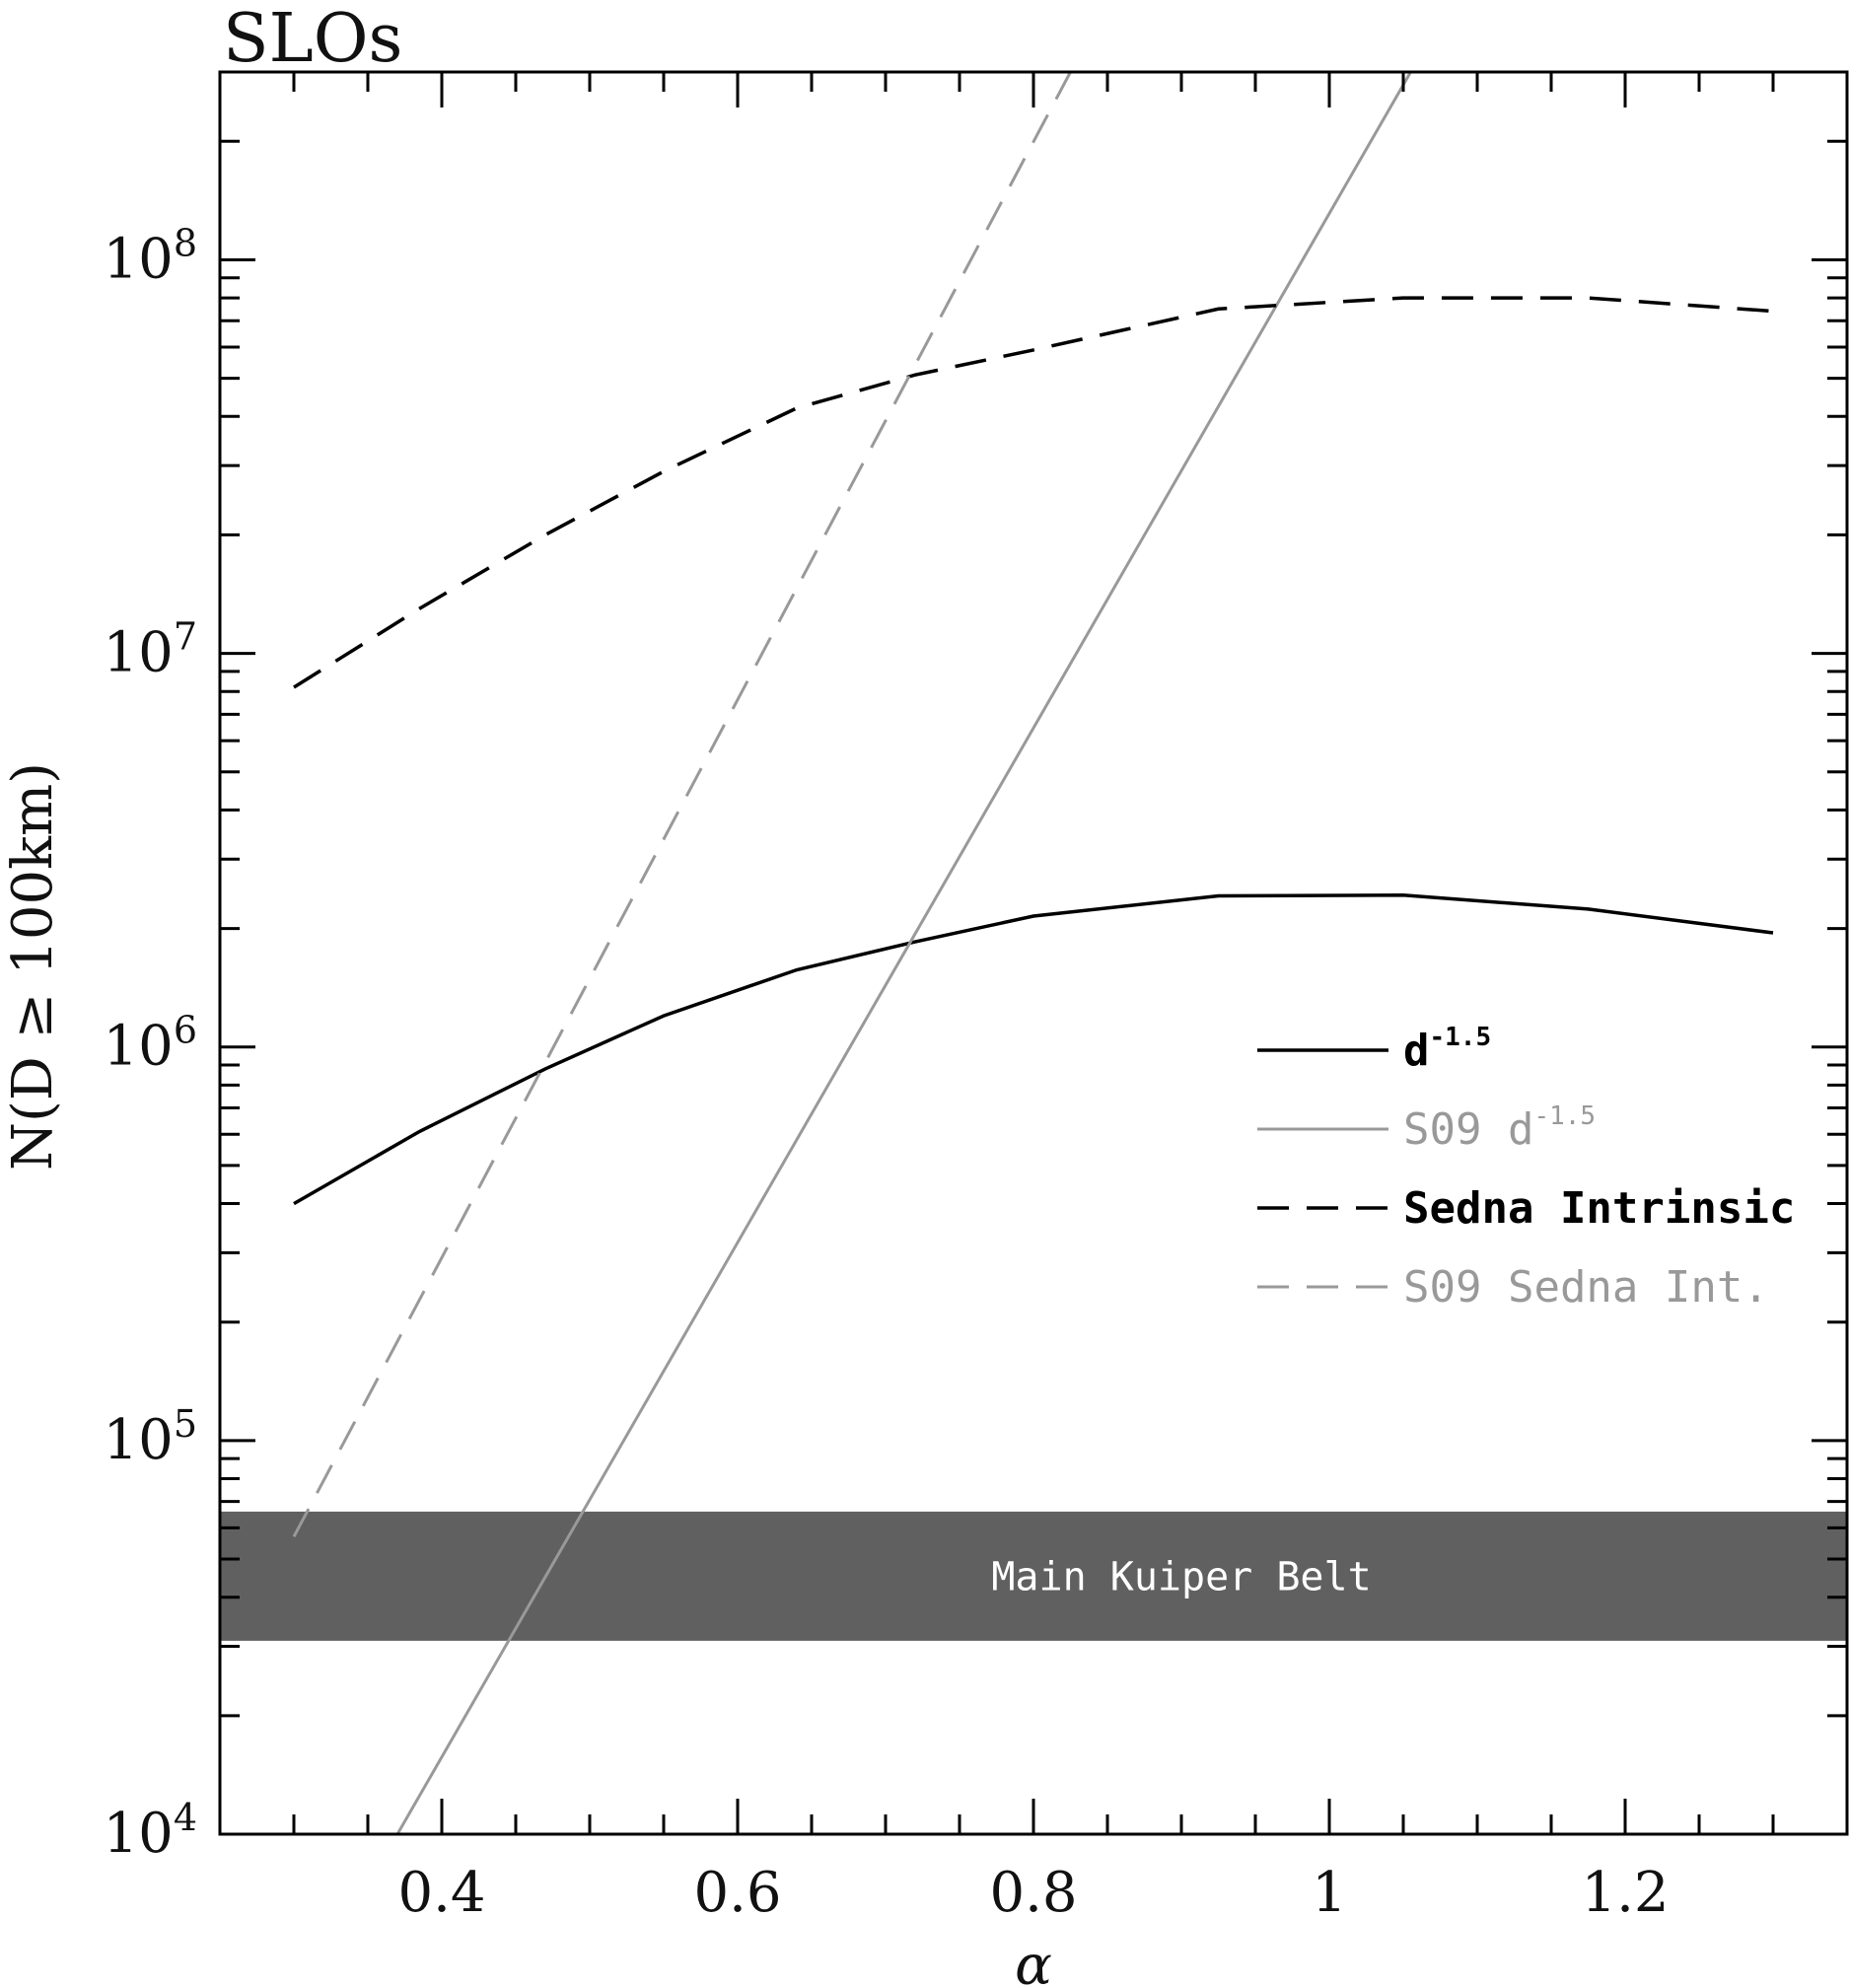  What do you see at coordinates (1599, 1209) in the screenshot?
I see `legend-label-sedna-intrinsic: Sedna Intrinsic` at bounding box center [1599, 1209].